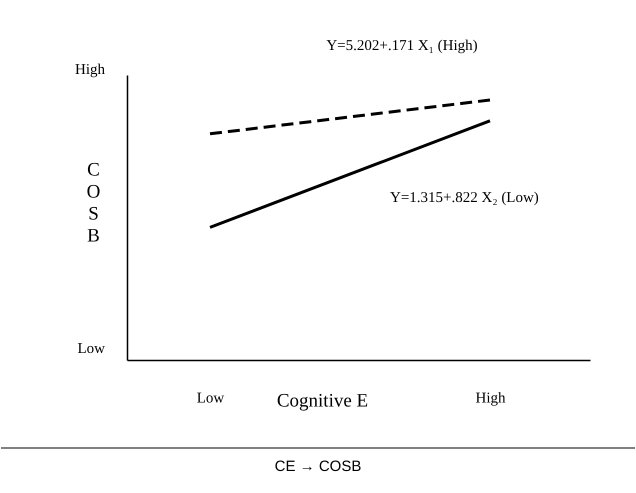  I want to click on annotation: Y=1.315+.822 X₂ (Low), so click(464, 198).